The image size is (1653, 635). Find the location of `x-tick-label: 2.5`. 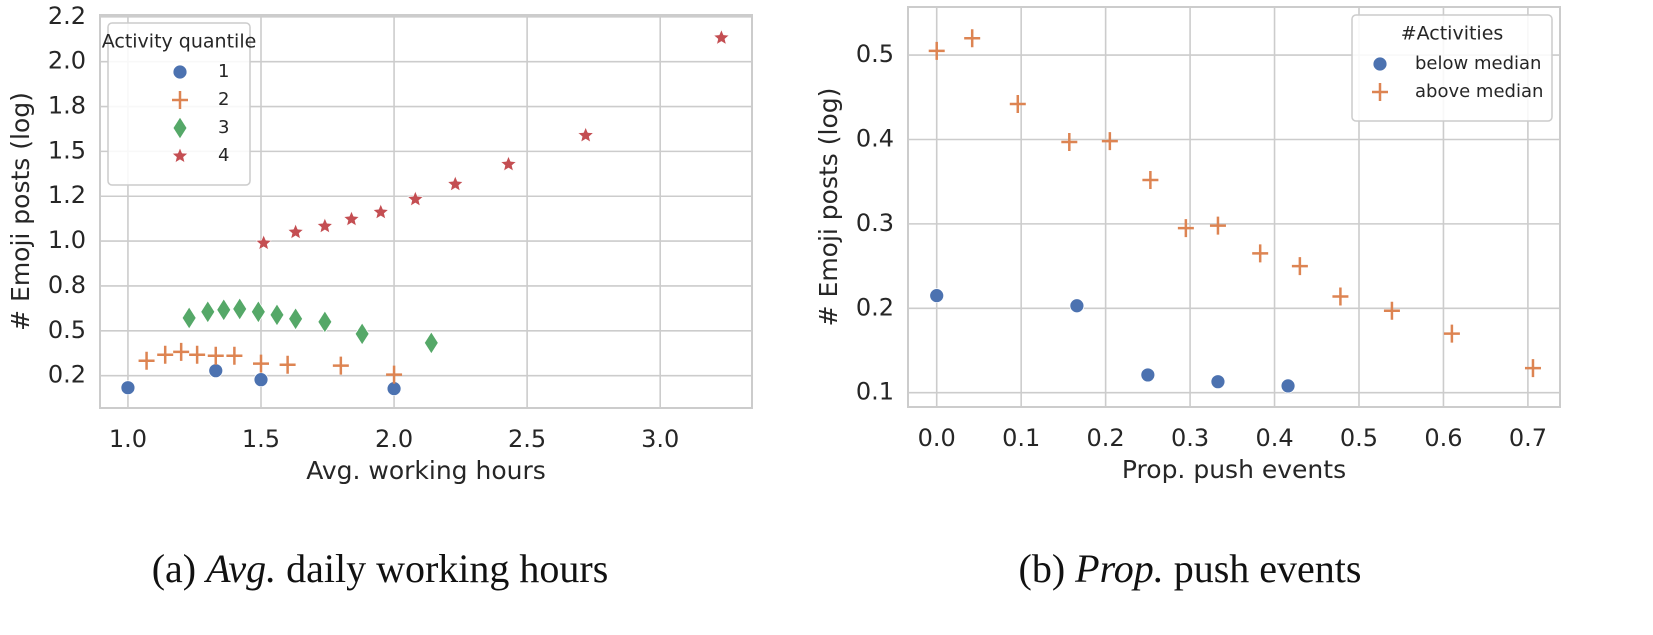

x-tick-label: 2.5 is located at coordinates (527, 439).